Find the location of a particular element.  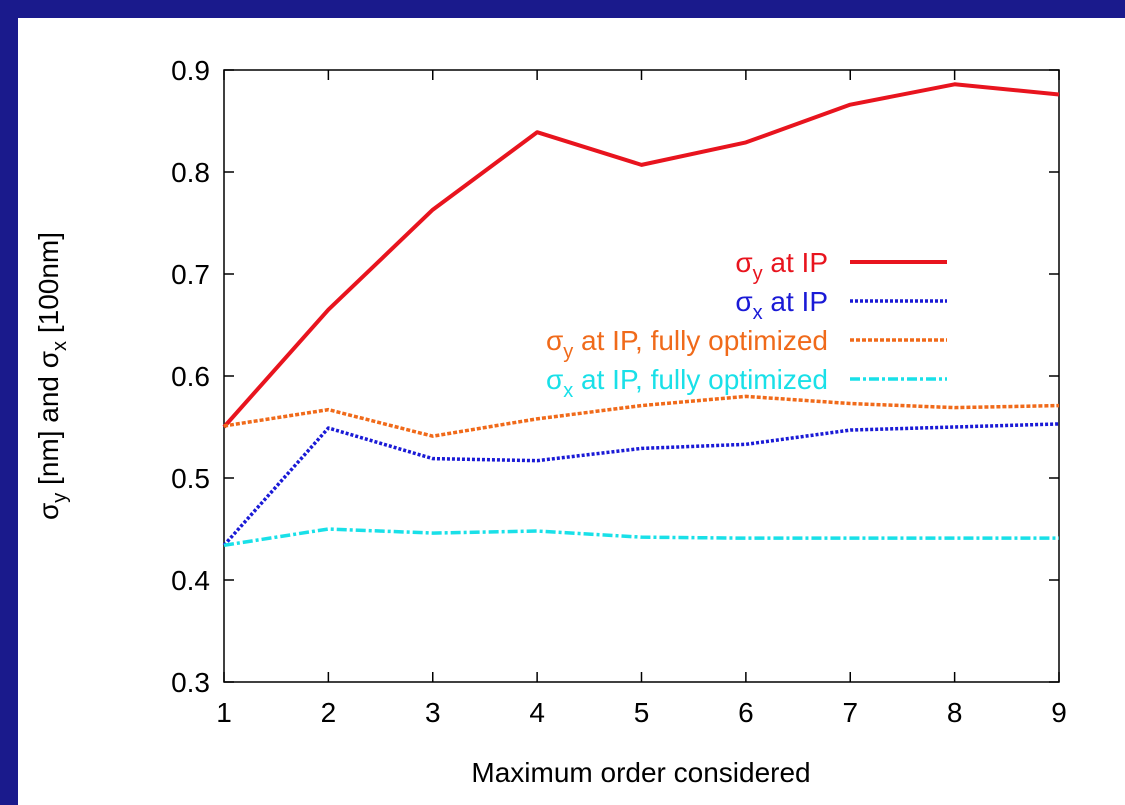

slide-top-band is located at coordinates (562, 9).